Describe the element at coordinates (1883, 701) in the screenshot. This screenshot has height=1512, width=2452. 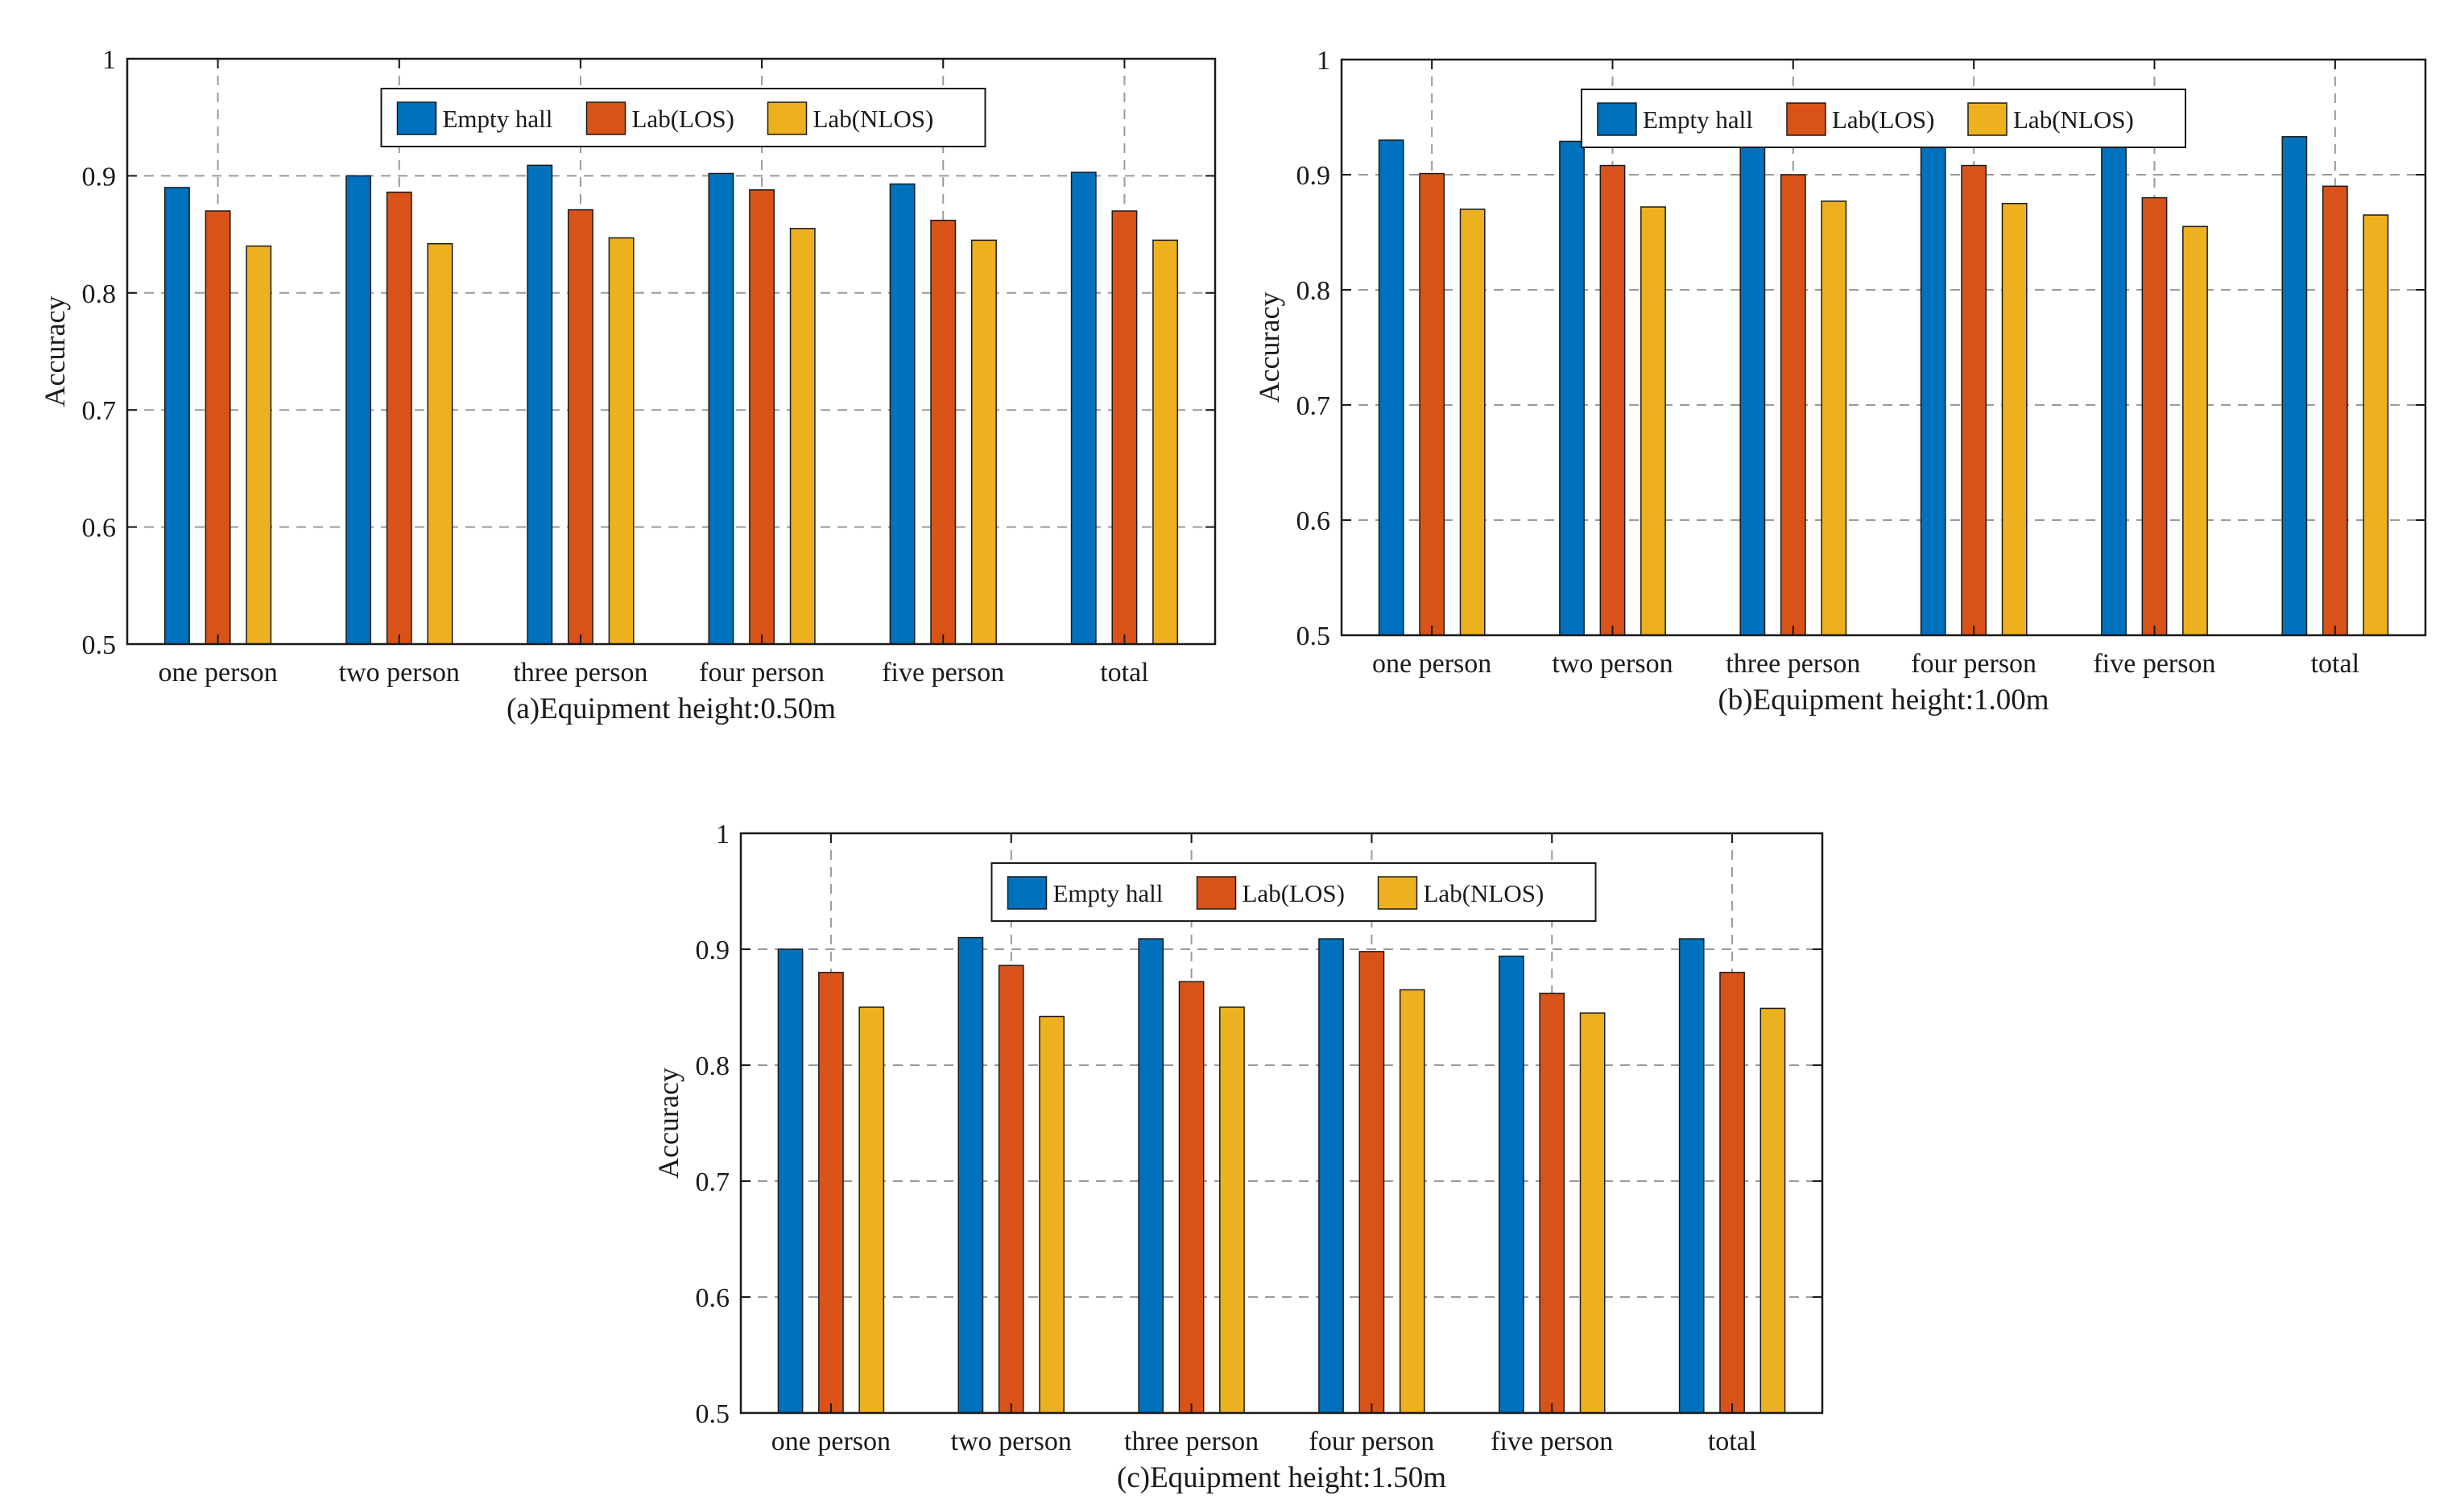
I see `chart-caption: (b)Equipment height:1.00m` at that location.